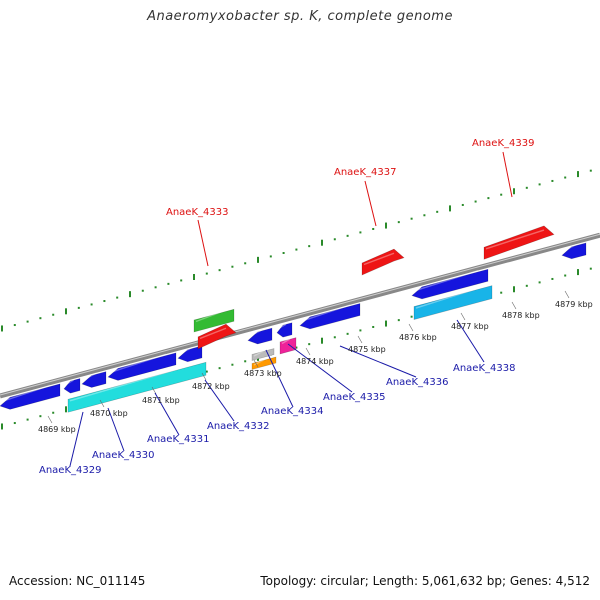 This screenshot has height=600, width=600. What do you see at coordinates (259, 353) in the screenshot?
I see `feature-gray-bevel` at bounding box center [259, 353].